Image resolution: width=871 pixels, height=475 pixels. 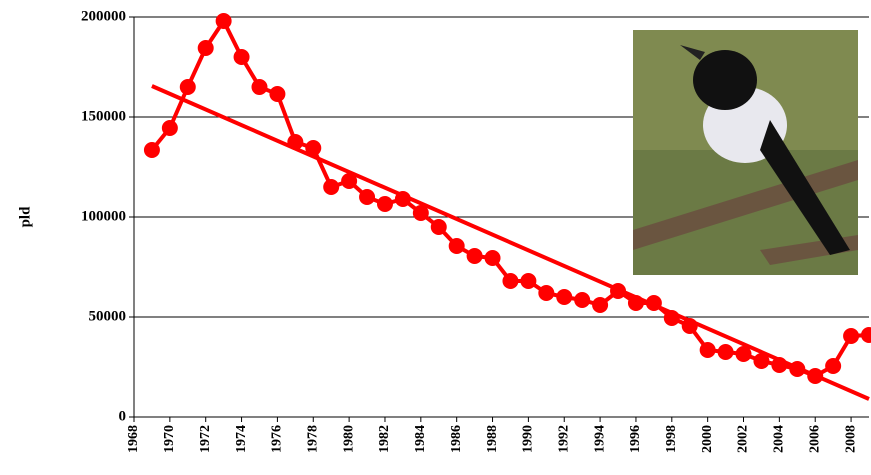 I want to click on y-tick-label: 200000, so click(x=103, y=16).